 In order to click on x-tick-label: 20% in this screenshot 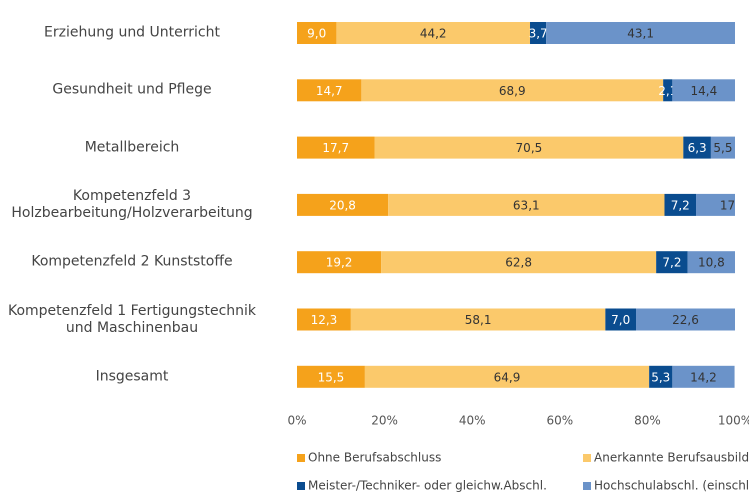, I will do `click(384, 421)`.